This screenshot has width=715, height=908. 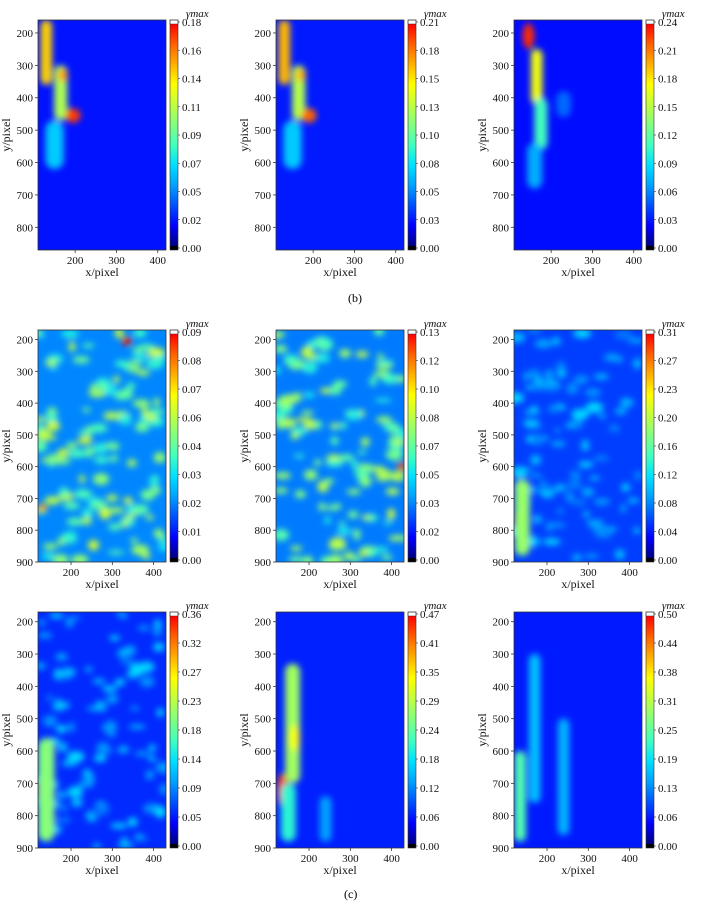 What do you see at coordinates (191, 644) in the screenshot?
I see `colorbar-tick-label: 0.32` at bounding box center [191, 644].